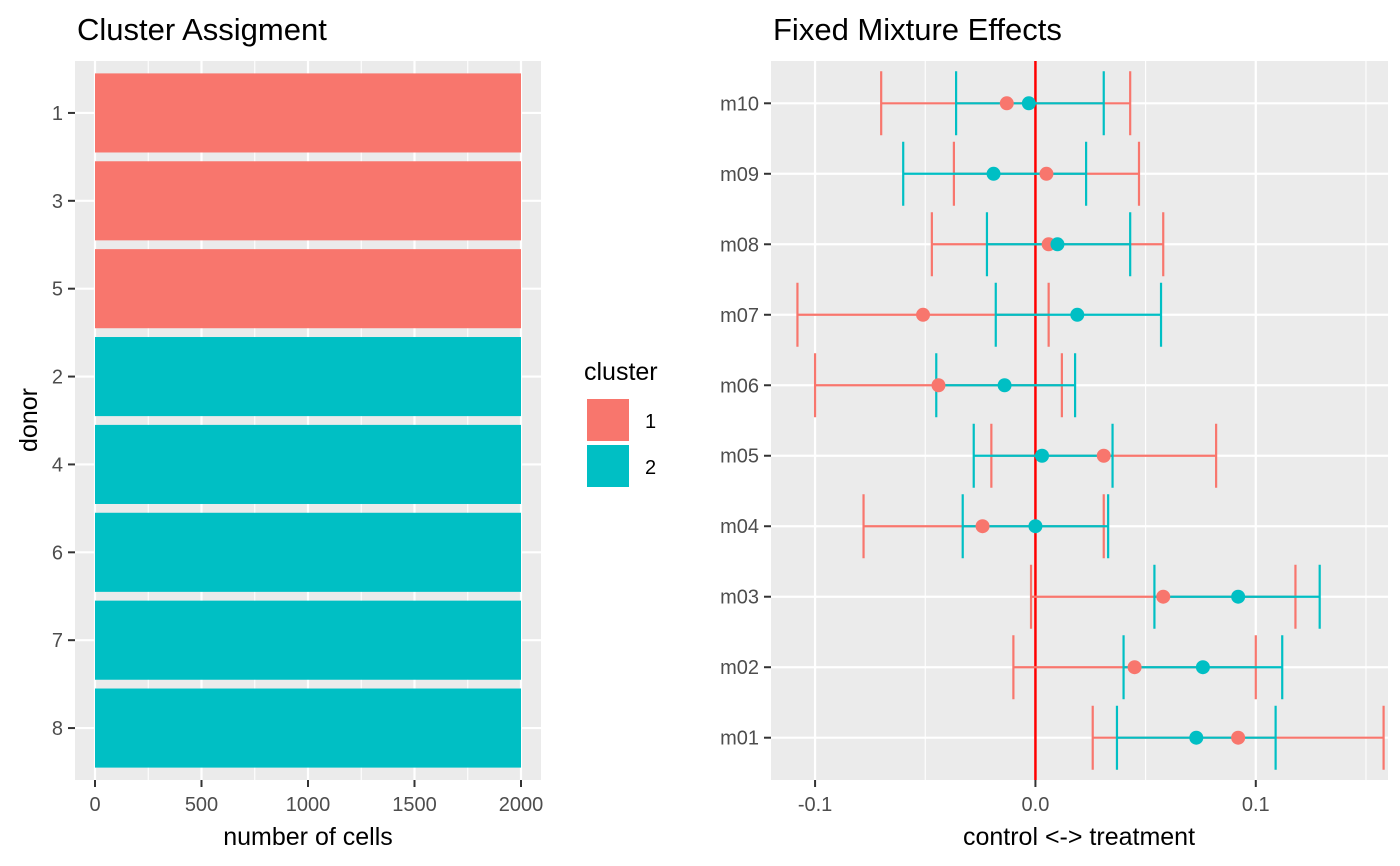 The height and width of the screenshot is (866, 1400). Describe the element at coordinates (739, 104) in the screenshot. I see `right-y-tick-label: m10` at that location.